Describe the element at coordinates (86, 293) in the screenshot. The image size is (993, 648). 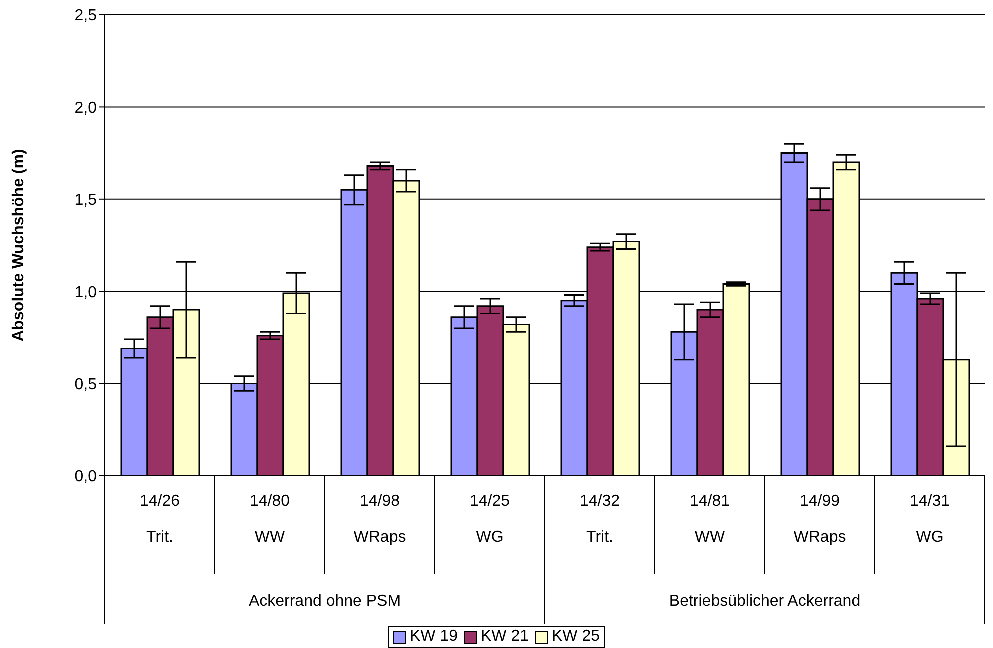
I see `y-tick-label: 1,0` at that location.